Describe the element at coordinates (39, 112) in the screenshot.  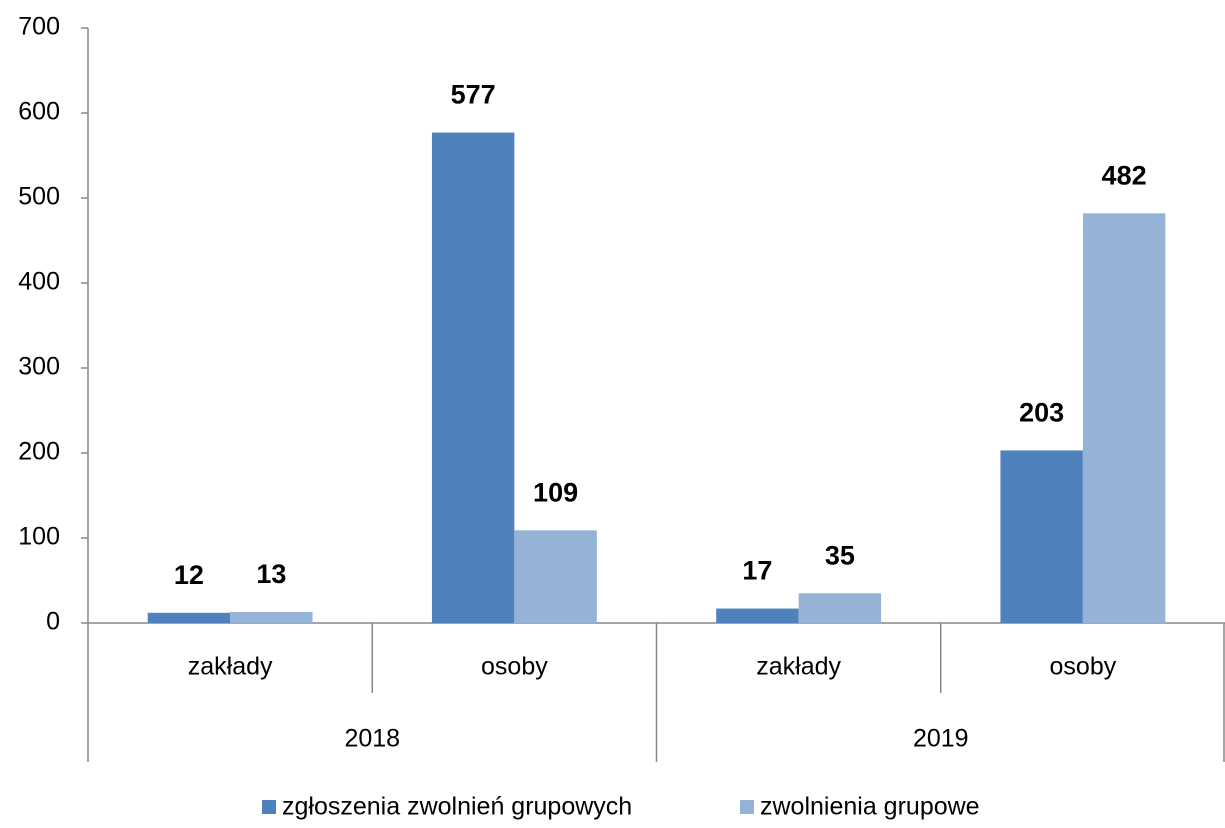
I see `y-tick-label: 600` at that location.